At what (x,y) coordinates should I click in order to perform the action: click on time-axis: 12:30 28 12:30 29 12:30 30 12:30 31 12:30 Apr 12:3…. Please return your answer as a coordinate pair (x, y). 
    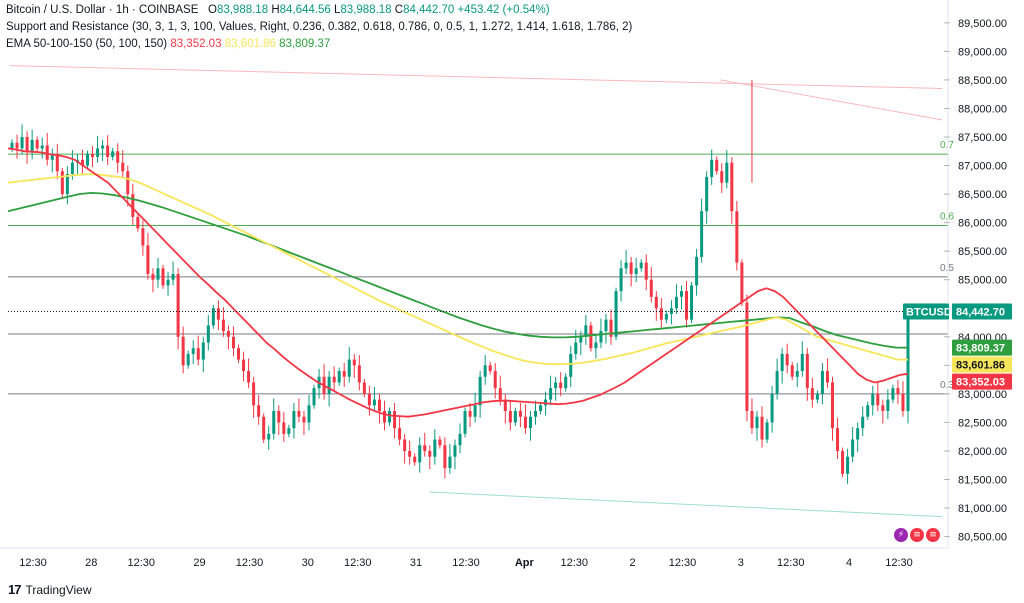
    Looking at the image, I should click on (466, 563).